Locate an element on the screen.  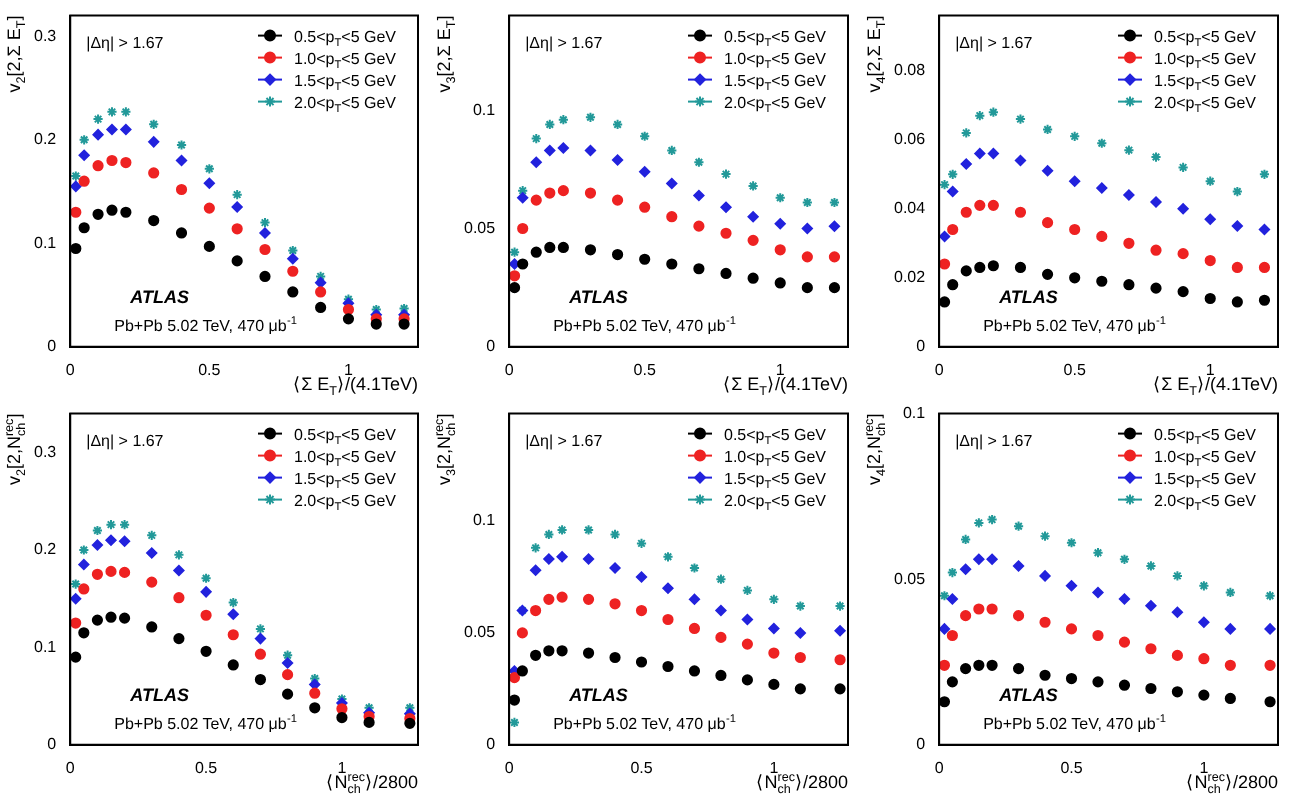
y-tick-label: 0.02 is located at coordinates (910, 277).